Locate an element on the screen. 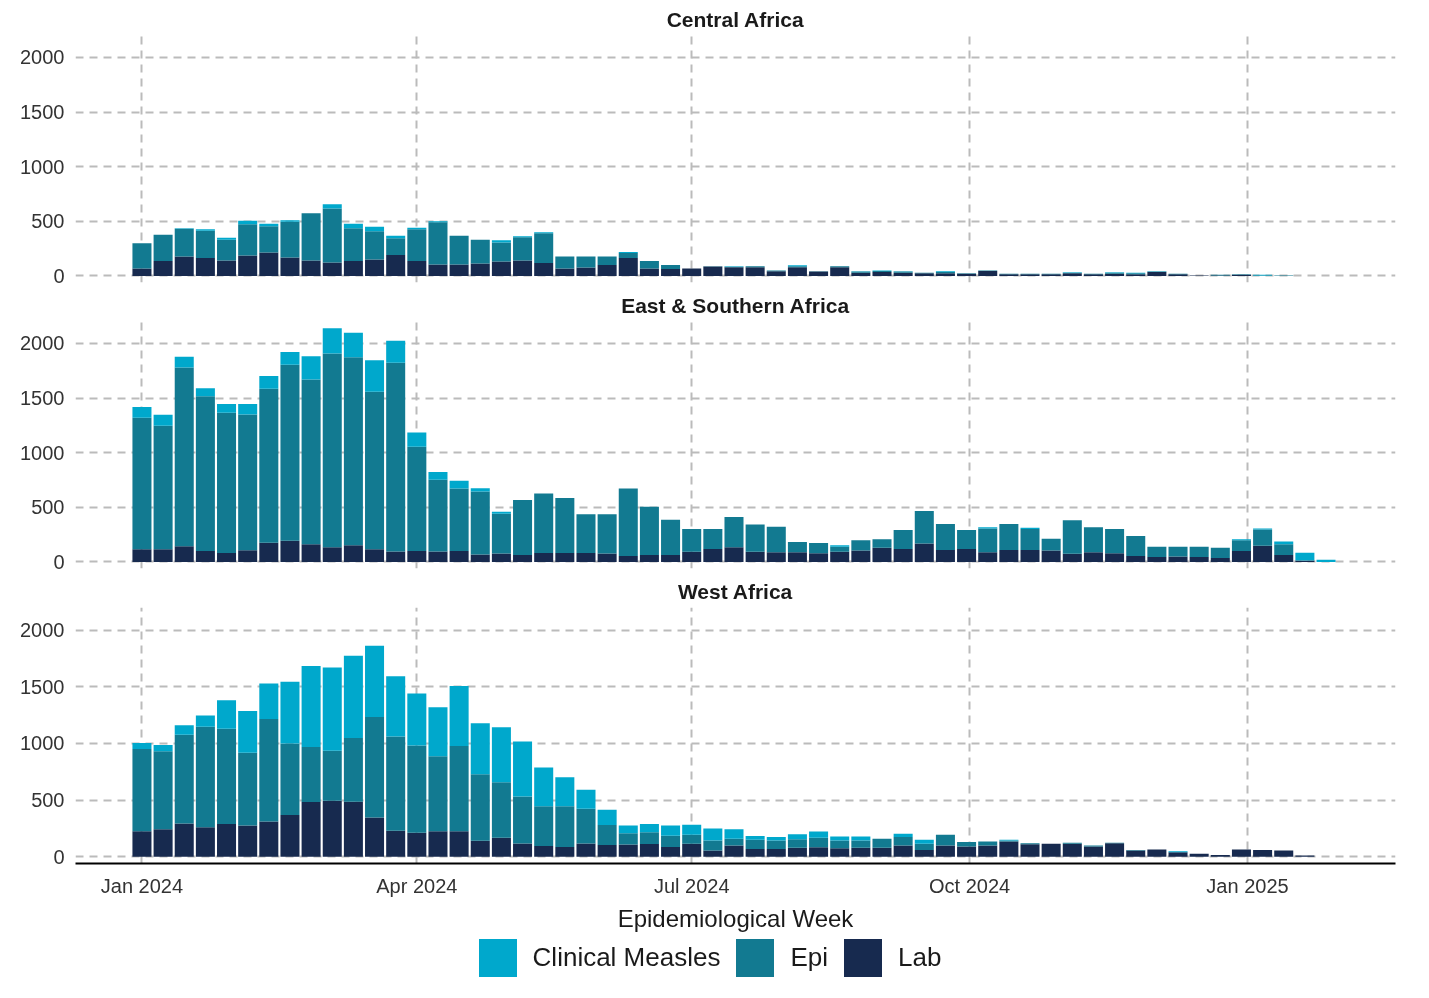 The image size is (1429, 998). chart-title: West Africa is located at coordinates (735, 591).